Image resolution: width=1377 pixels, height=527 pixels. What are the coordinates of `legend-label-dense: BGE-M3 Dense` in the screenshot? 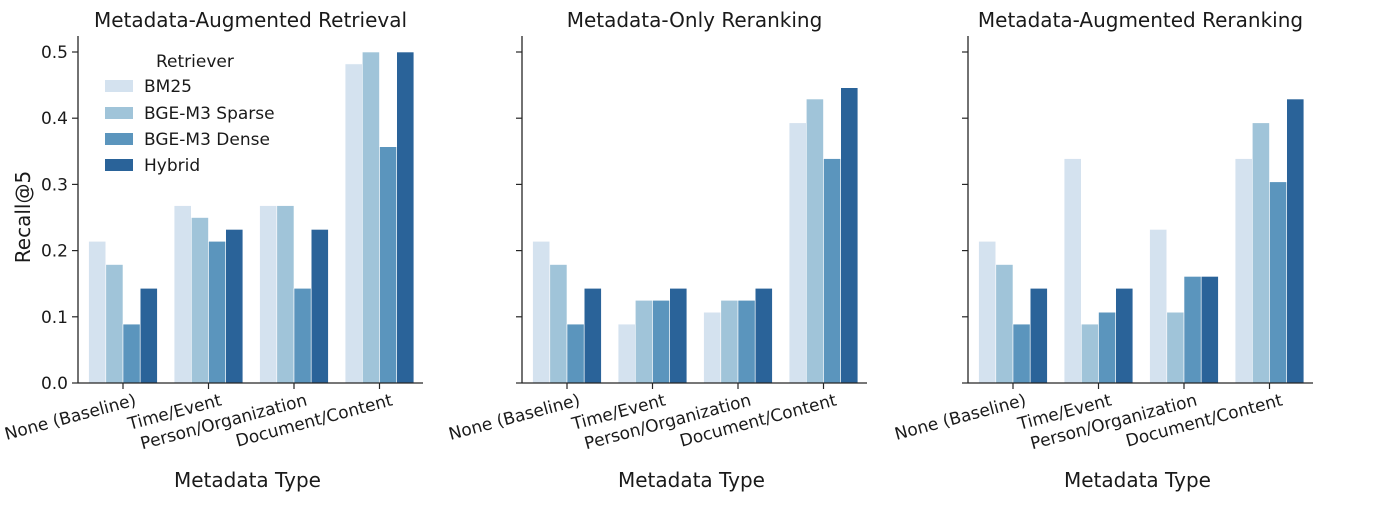 It's located at (207, 140).